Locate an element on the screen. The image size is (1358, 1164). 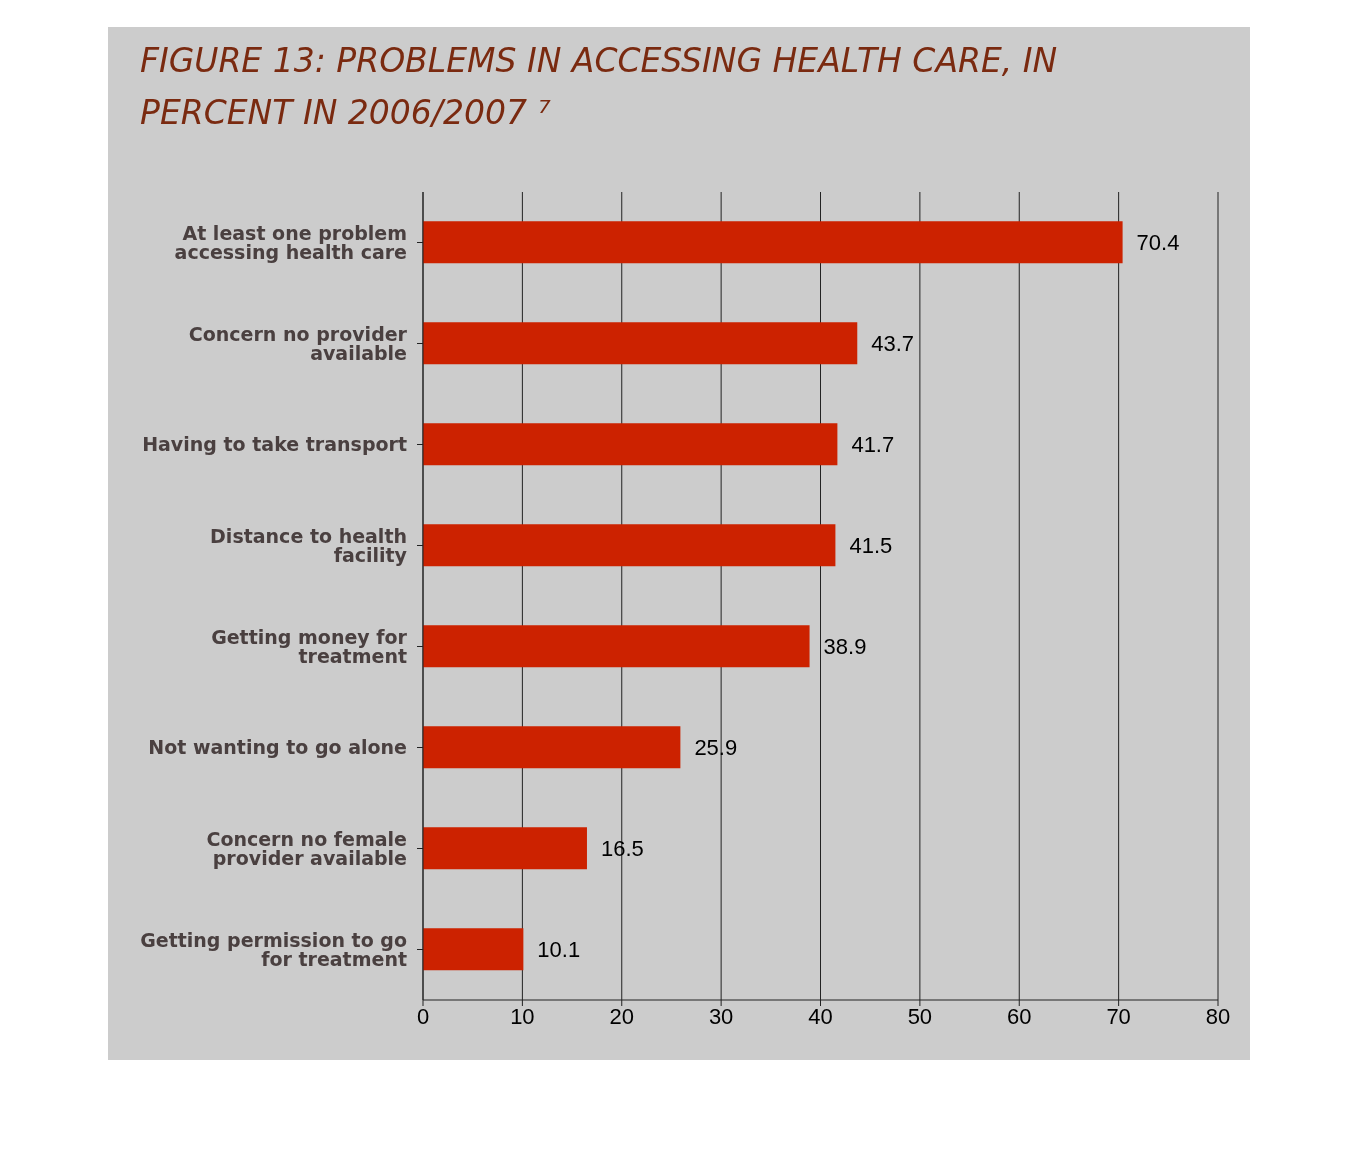
y-tick-label: At least one problem accessing health care is located at coordinates (290, 242).